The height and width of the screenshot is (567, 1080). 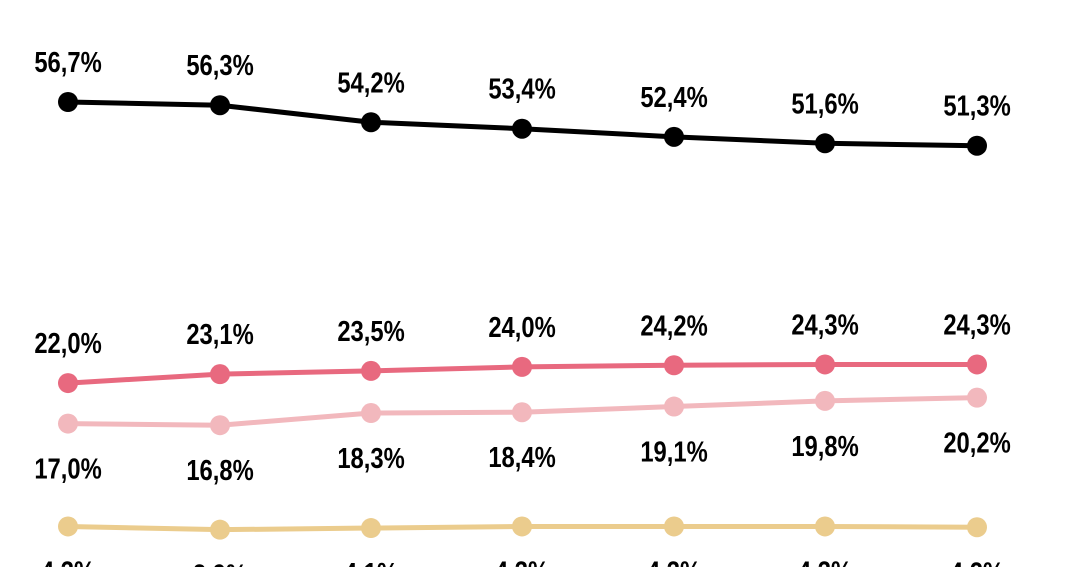 What do you see at coordinates (976, 105) in the screenshot?
I see `data-label: 51,3%` at bounding box center [976, 105].